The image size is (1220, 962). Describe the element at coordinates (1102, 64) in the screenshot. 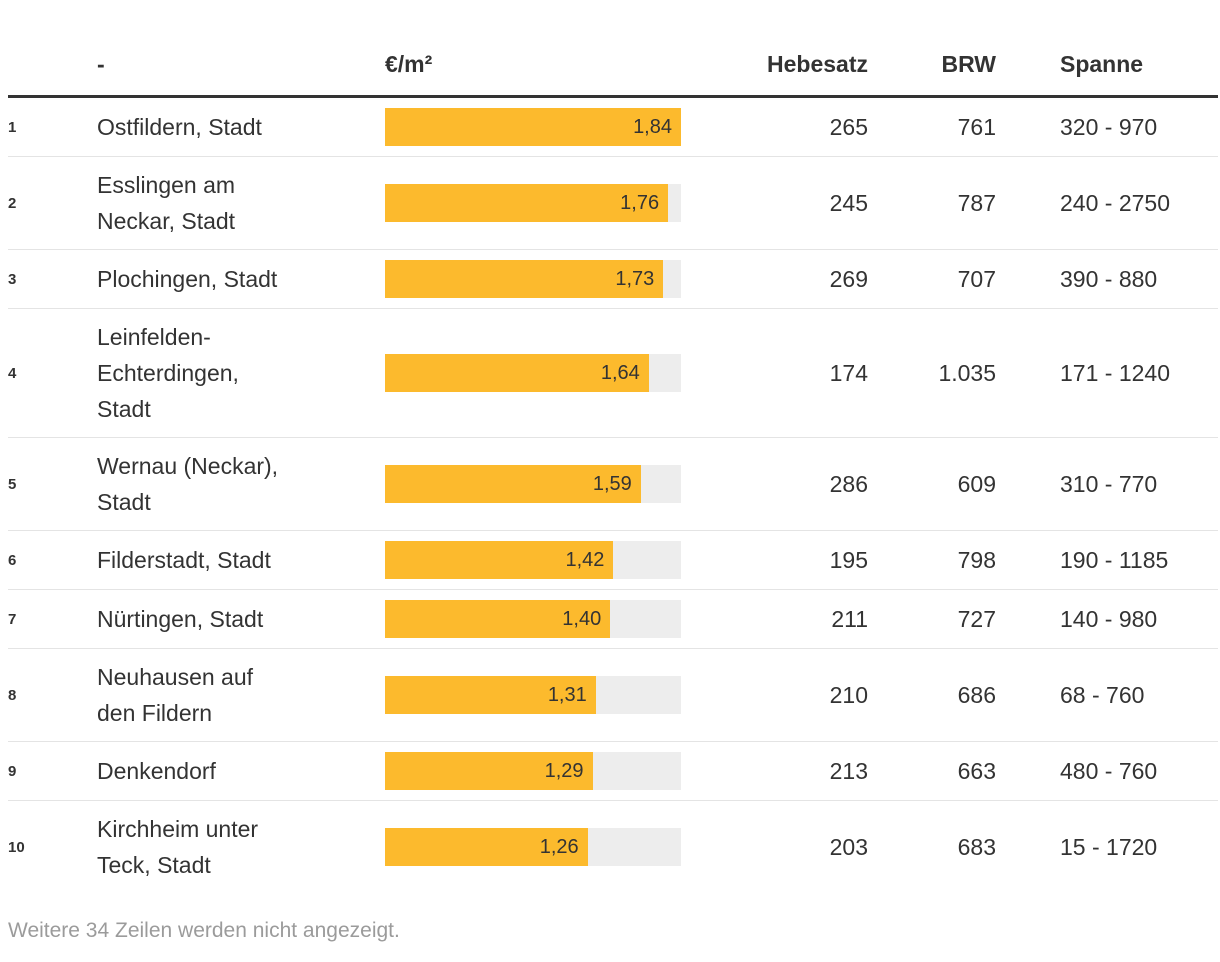

I see `column-header-spanne: Spanne` at that location.